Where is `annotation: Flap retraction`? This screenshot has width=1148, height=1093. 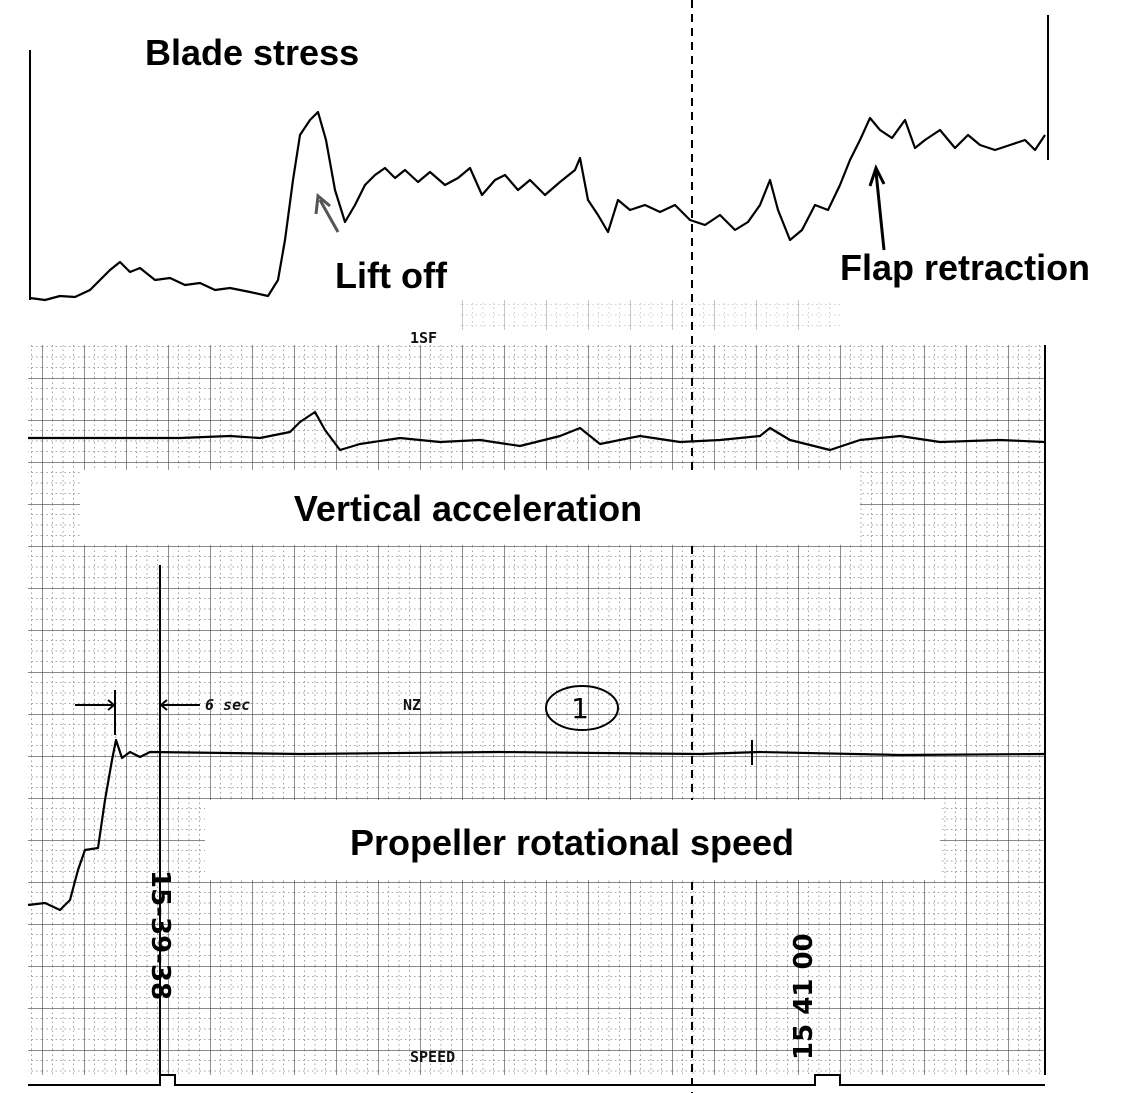
annotation: Flap retraction is located at coordinates (965, 267).